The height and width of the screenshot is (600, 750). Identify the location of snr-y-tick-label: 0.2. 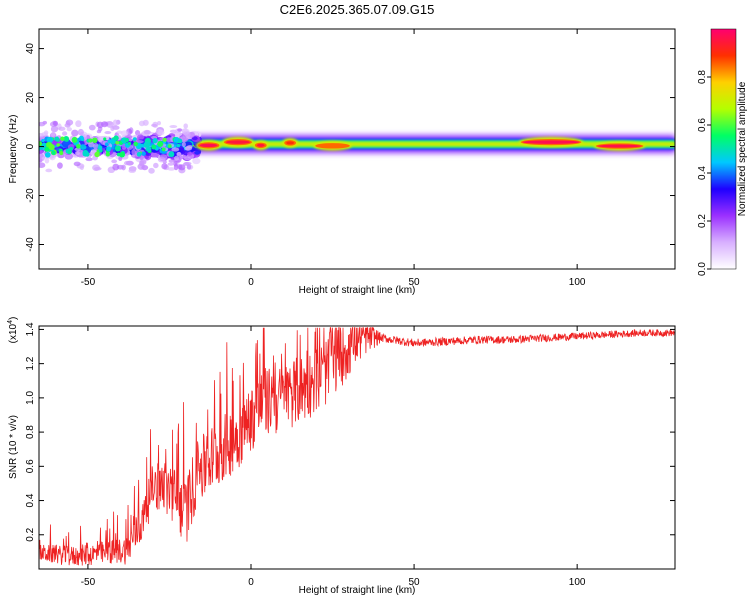
(30, 534).